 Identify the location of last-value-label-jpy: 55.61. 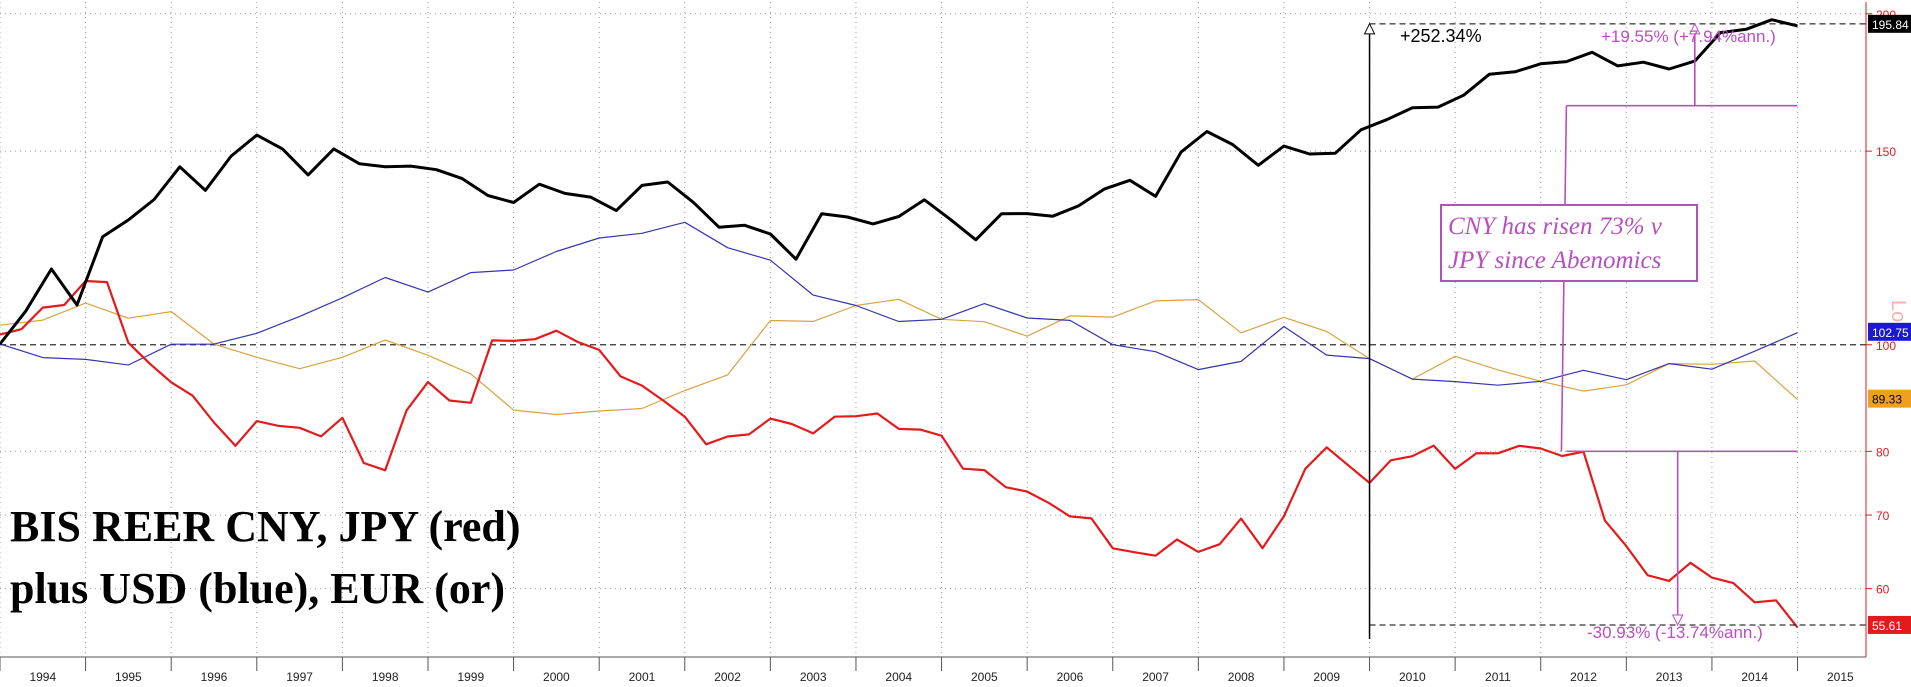
(1887, 626).